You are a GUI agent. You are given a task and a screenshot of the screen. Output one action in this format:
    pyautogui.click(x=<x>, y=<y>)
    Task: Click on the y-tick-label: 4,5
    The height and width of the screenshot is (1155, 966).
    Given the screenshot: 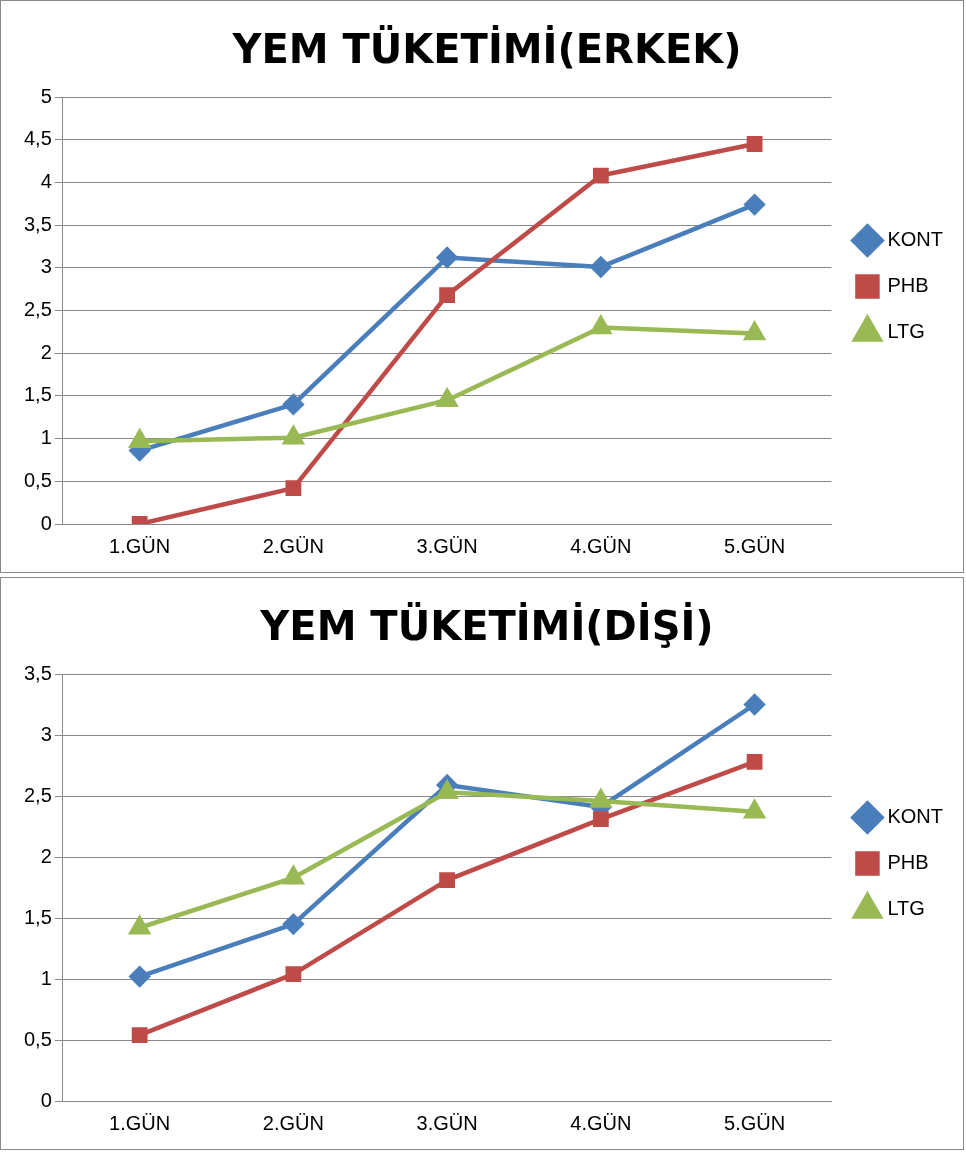 What is the action you would take?
    pyautogui.click(x=37, y=138)
    